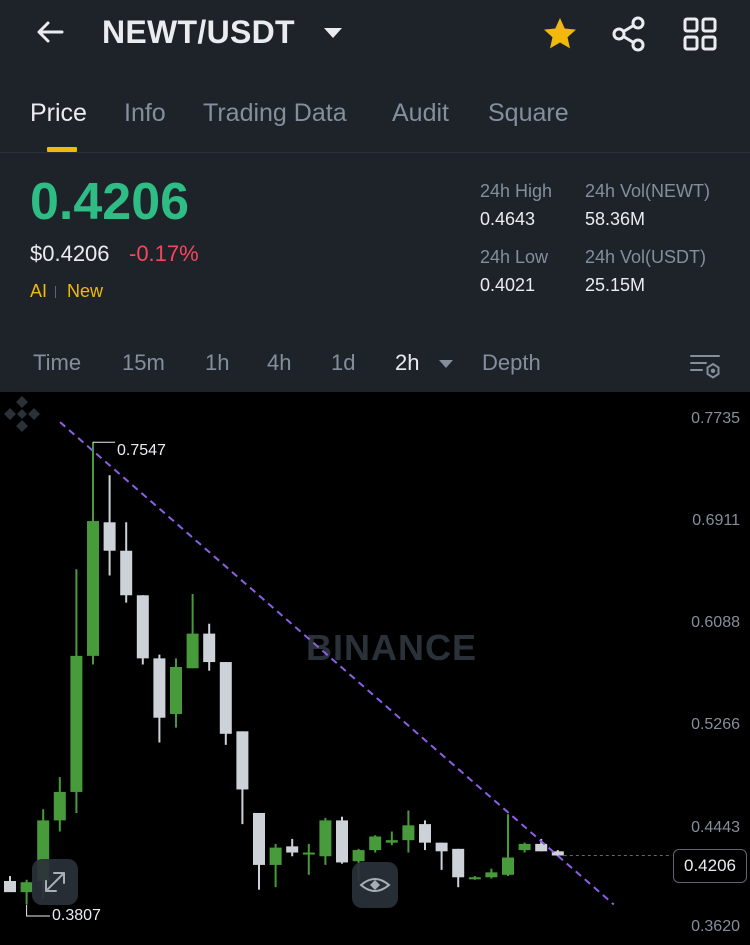 The image size is (750, 945). What do you see at coordinates (375, 366) in the screenshot?
I see `interval-selector: Time 15m 1h 4h 1d 2h Depth` at bounding box center [375, 366].